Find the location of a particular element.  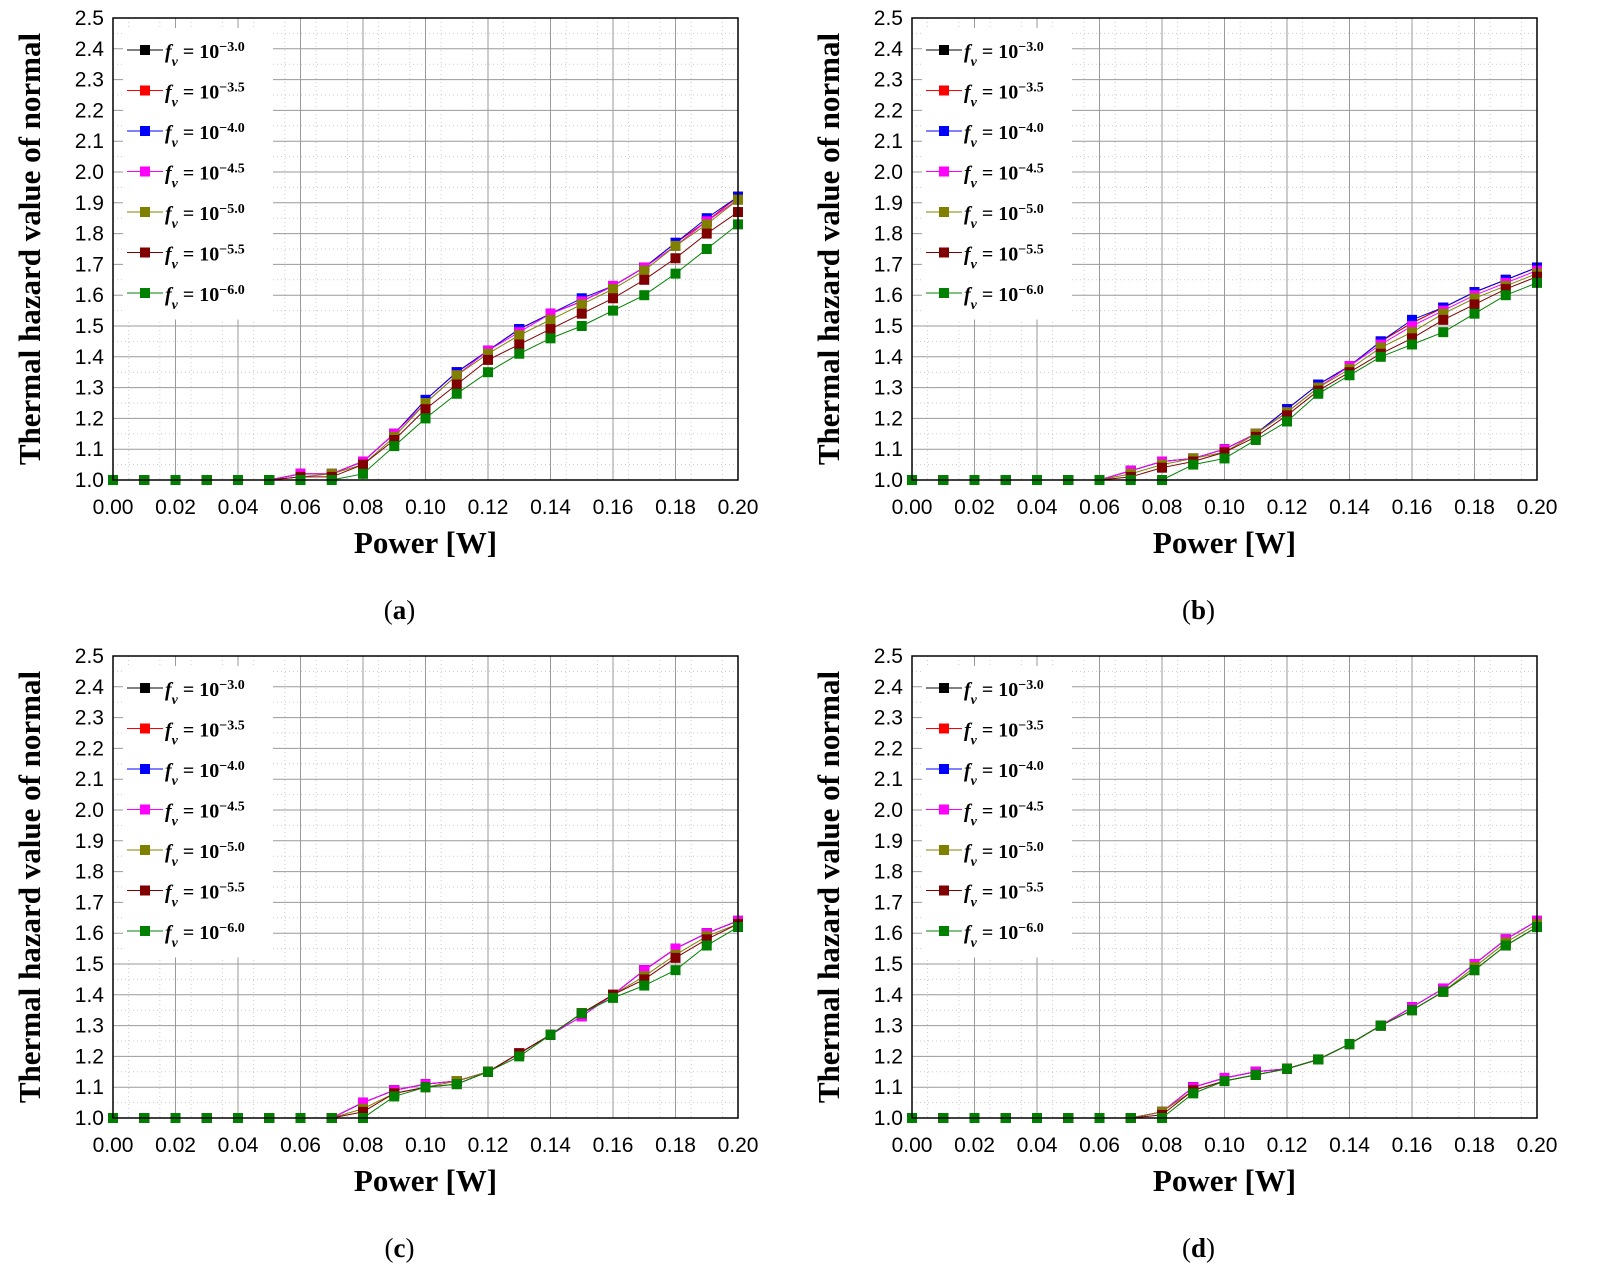

y-tick-label: 1.0 is located at coordinates (89, 1118).